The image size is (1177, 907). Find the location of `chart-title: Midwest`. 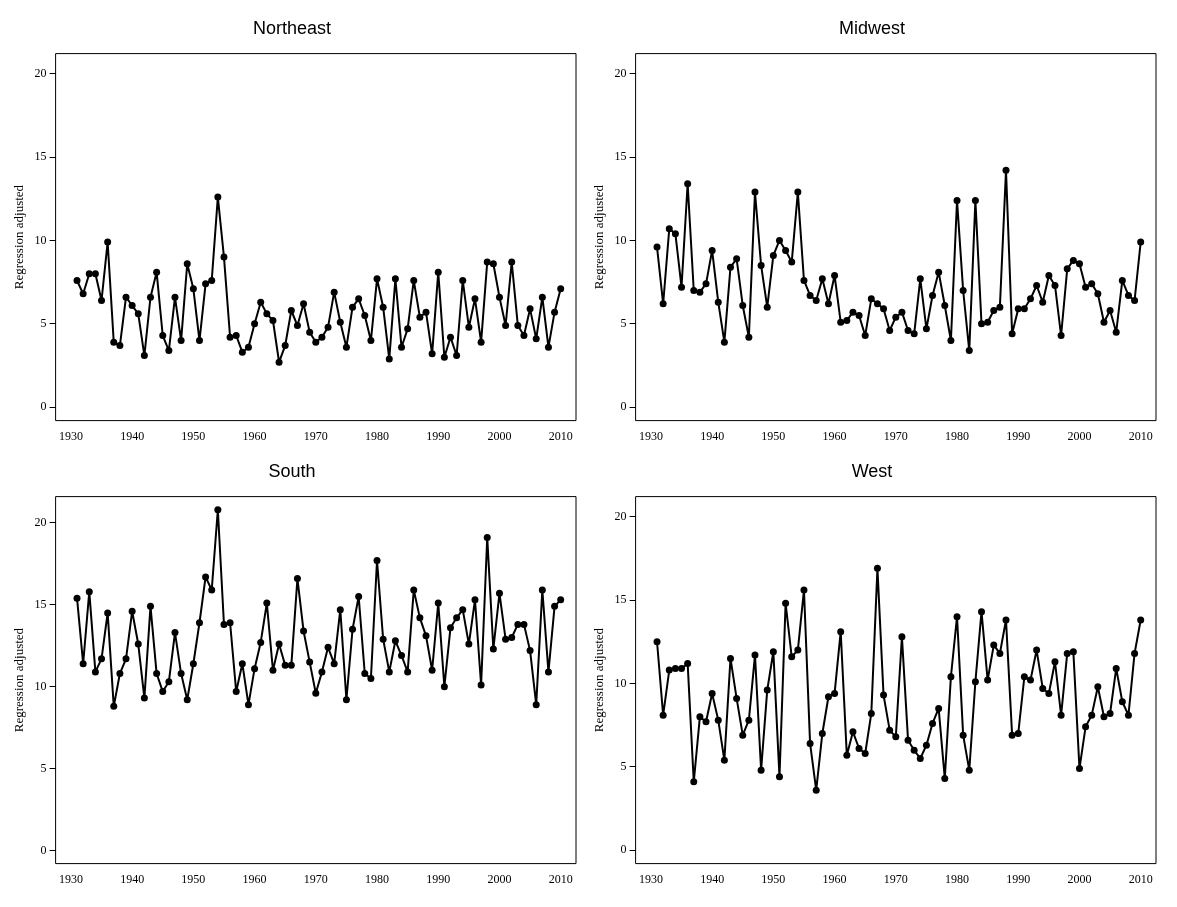

chart-title: Midwest is located at coordinates (872, 27).